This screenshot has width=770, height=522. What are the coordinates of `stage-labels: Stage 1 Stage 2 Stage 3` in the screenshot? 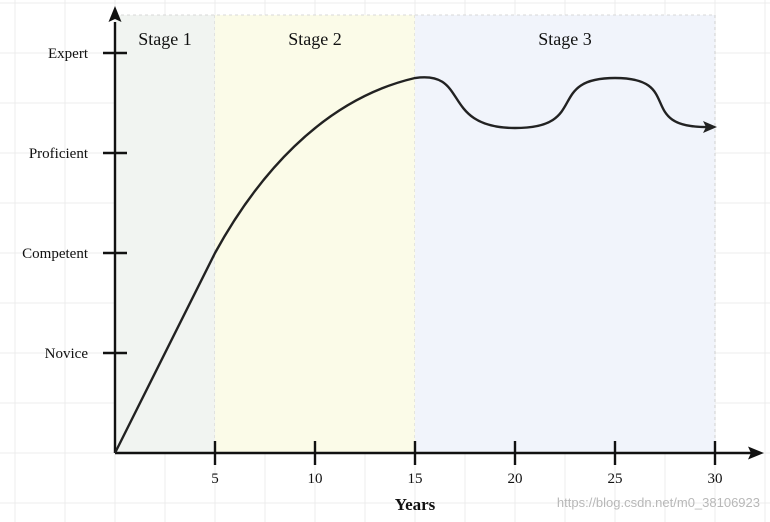 It's located at (365, 39).